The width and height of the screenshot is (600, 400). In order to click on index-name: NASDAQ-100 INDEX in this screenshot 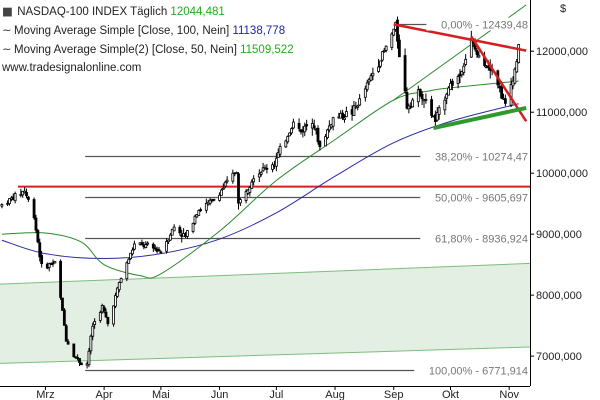, I will do `click(72, 12)`.